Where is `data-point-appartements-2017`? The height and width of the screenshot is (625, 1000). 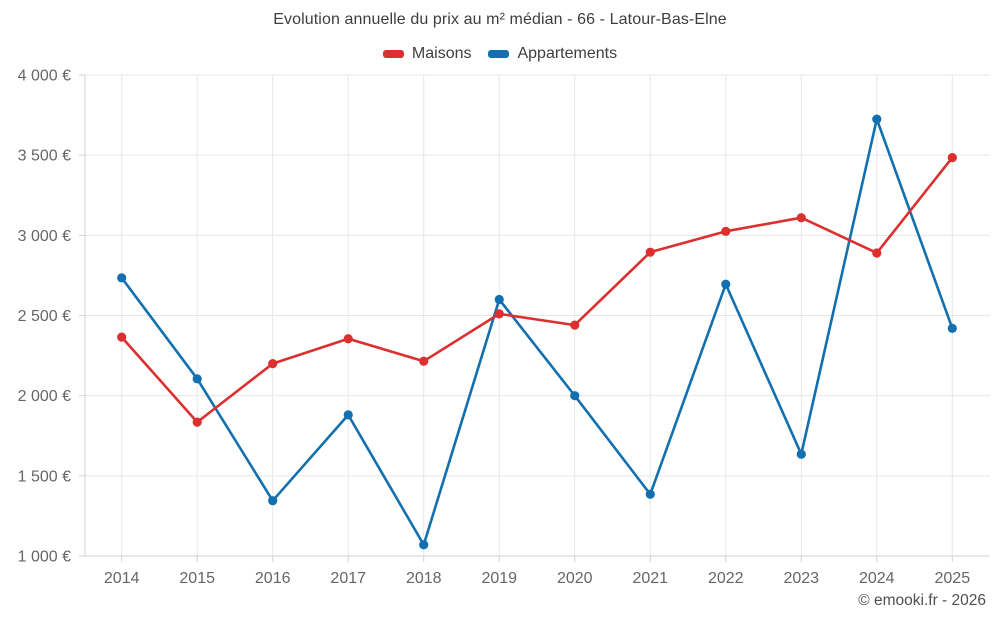 data-point-appartements-2017 is located at coordinates (348, 415).